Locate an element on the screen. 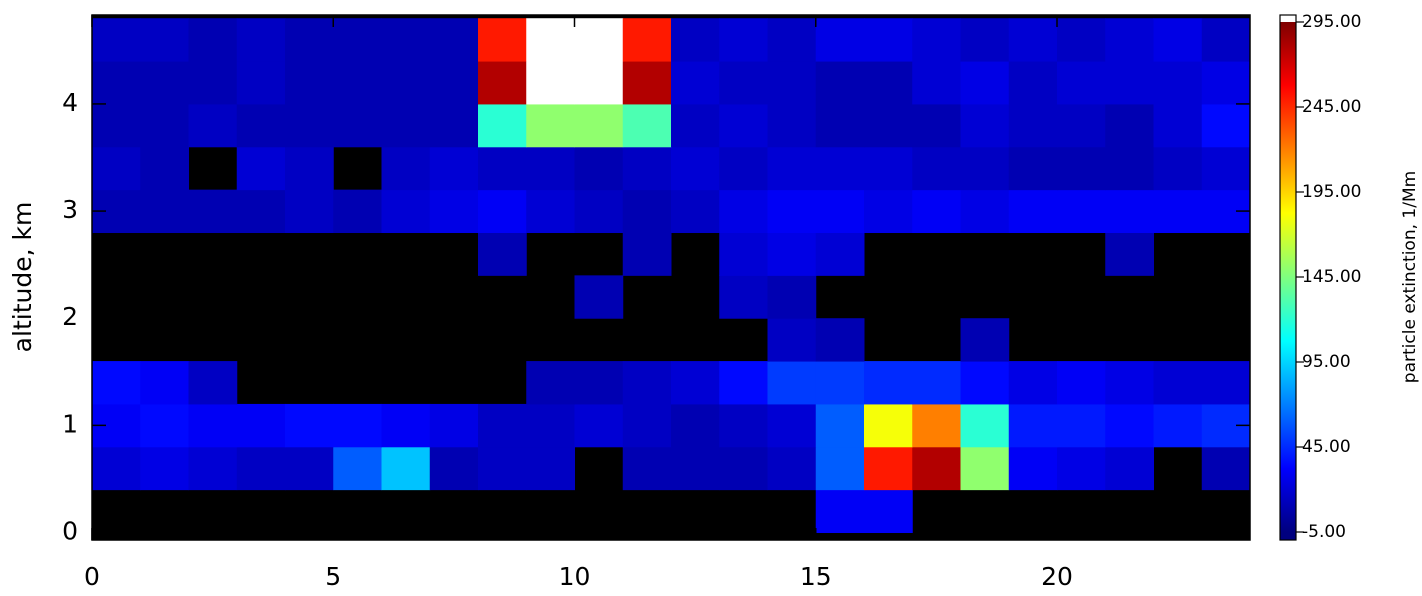 The width and height of the screenshot is (1422, 596). colorbar-tick-label: 145.00 is located at coordinates (1331, 277).